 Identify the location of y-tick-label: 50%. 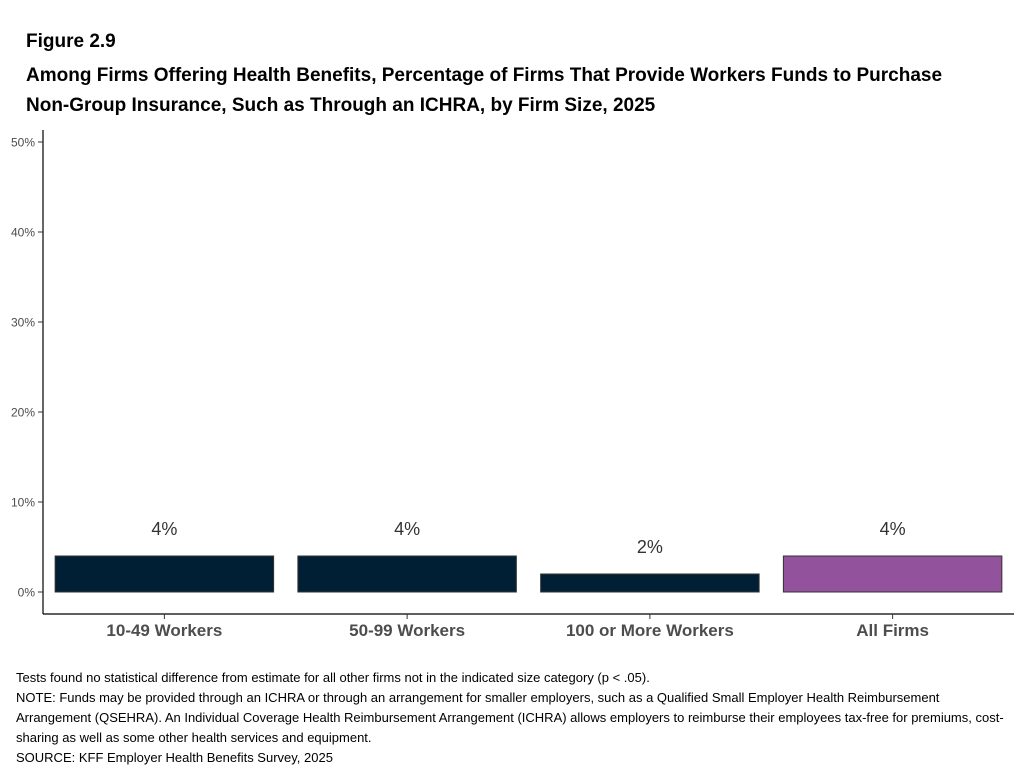
(23, 143).